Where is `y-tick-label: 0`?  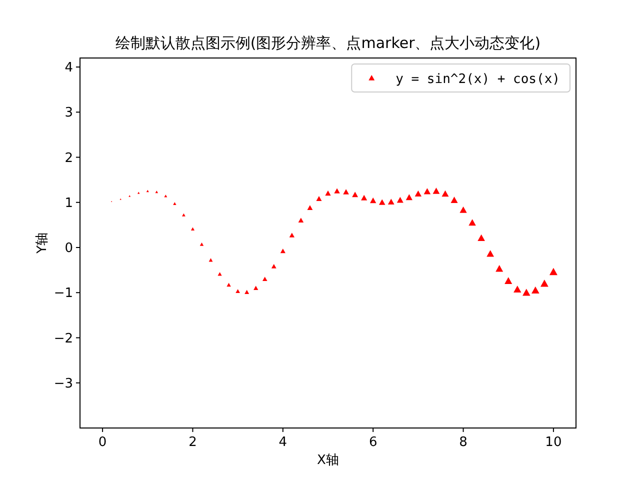
y-tick-label: 0 is located at coordinates (68, 248).